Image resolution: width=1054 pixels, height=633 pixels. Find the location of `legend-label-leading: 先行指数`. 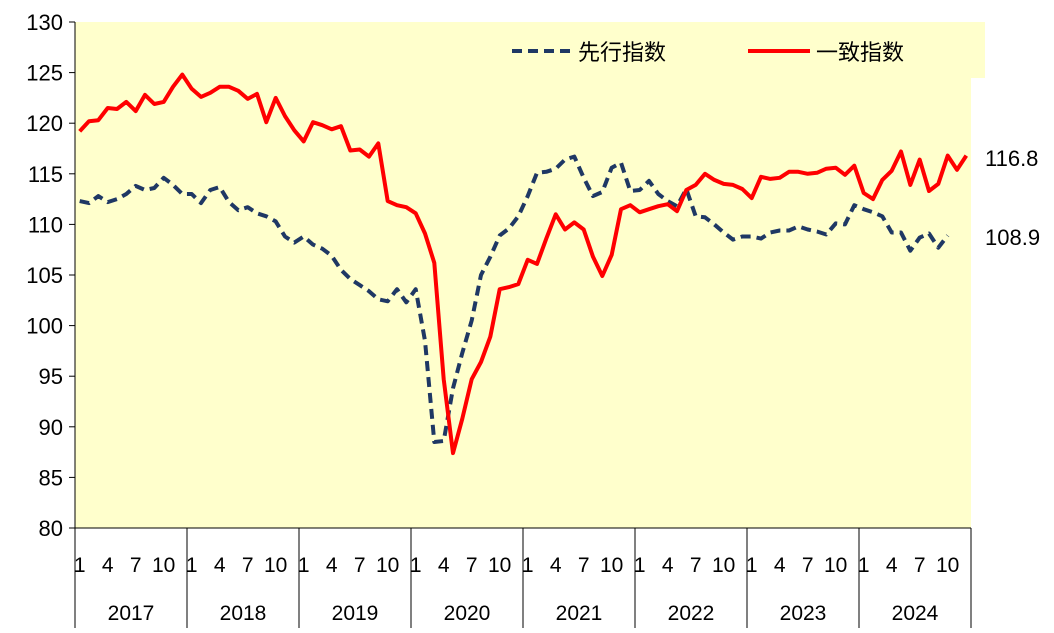

legend-label-leading: 先行指数 is located at coordinates (622, 52).